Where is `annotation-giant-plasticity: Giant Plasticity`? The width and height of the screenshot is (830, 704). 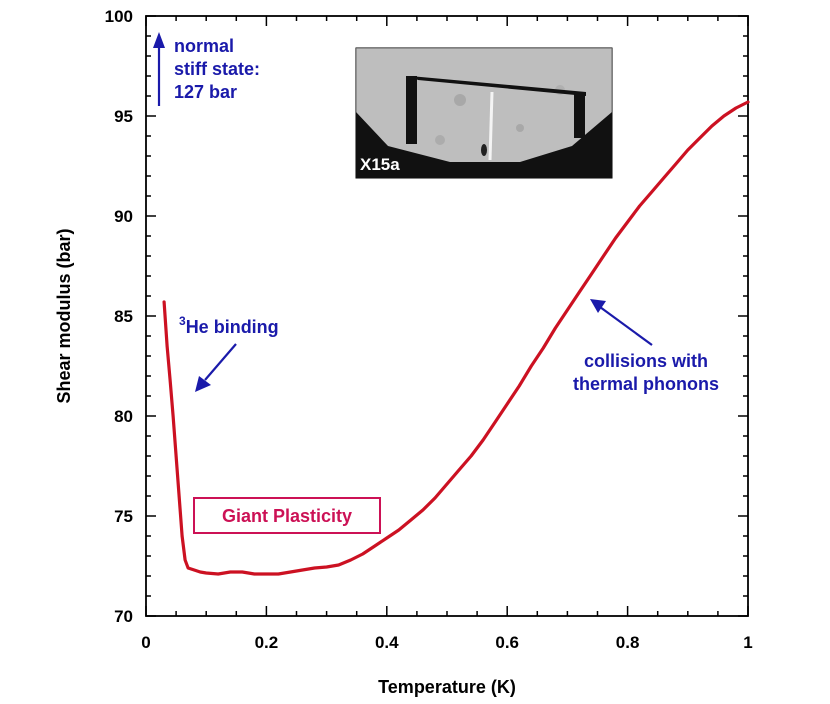
annotation-giant-plasticity: Giant Plasticity is located at coordinates (287, 515).